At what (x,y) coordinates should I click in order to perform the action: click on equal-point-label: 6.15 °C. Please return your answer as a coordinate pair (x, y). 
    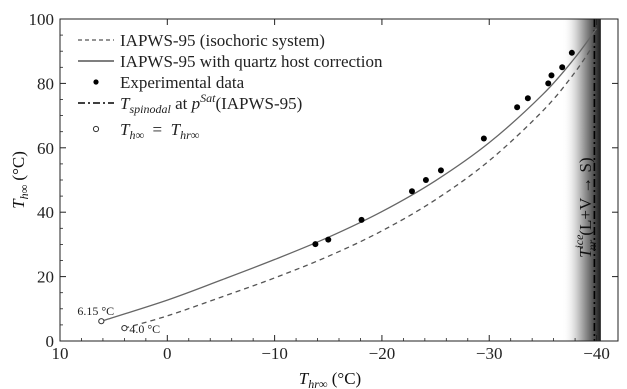
    Looking at the image, I should click on (95, 311).